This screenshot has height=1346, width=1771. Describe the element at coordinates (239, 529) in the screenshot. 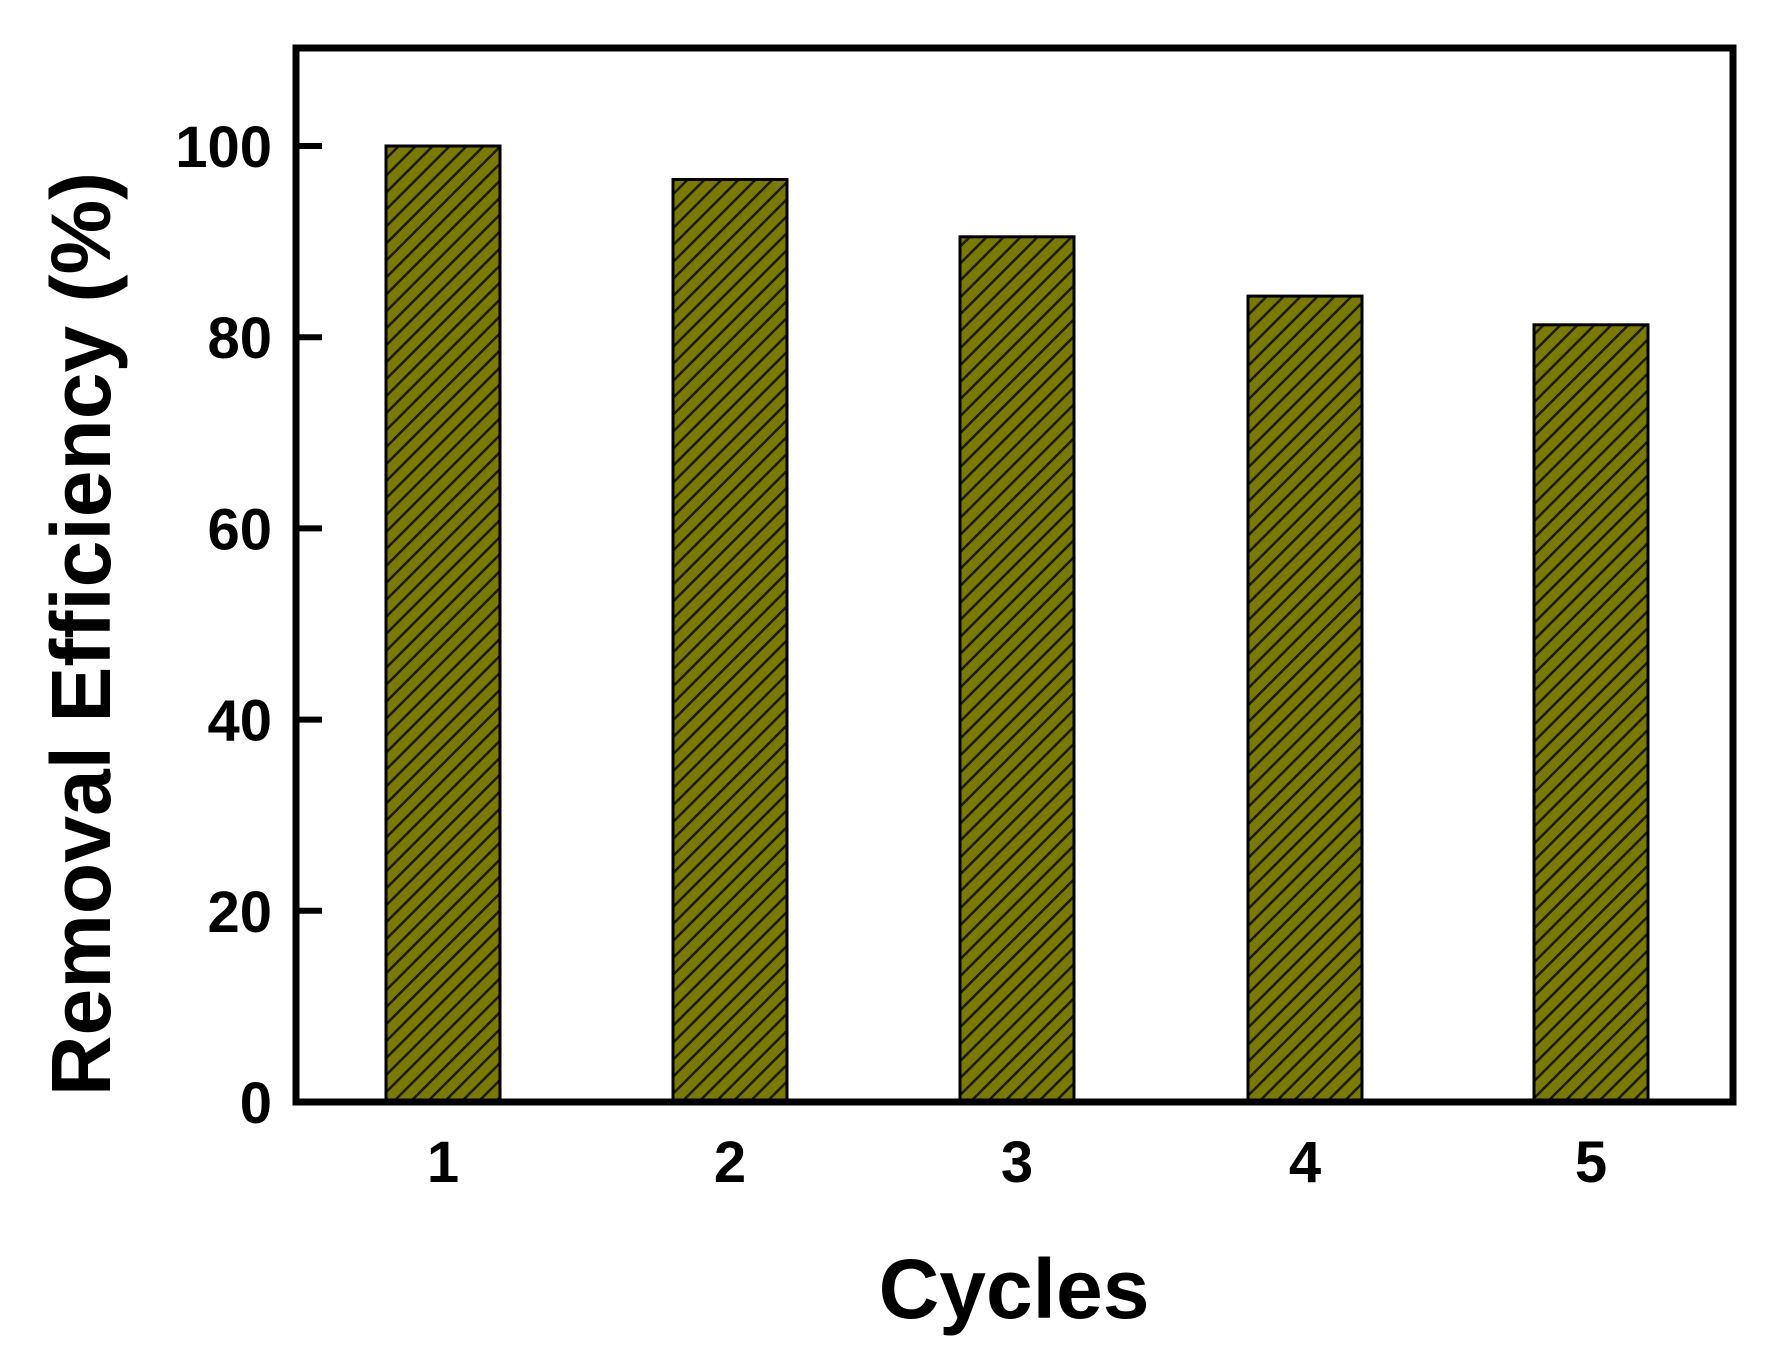

I see `y-tick-label: 60` at that location.